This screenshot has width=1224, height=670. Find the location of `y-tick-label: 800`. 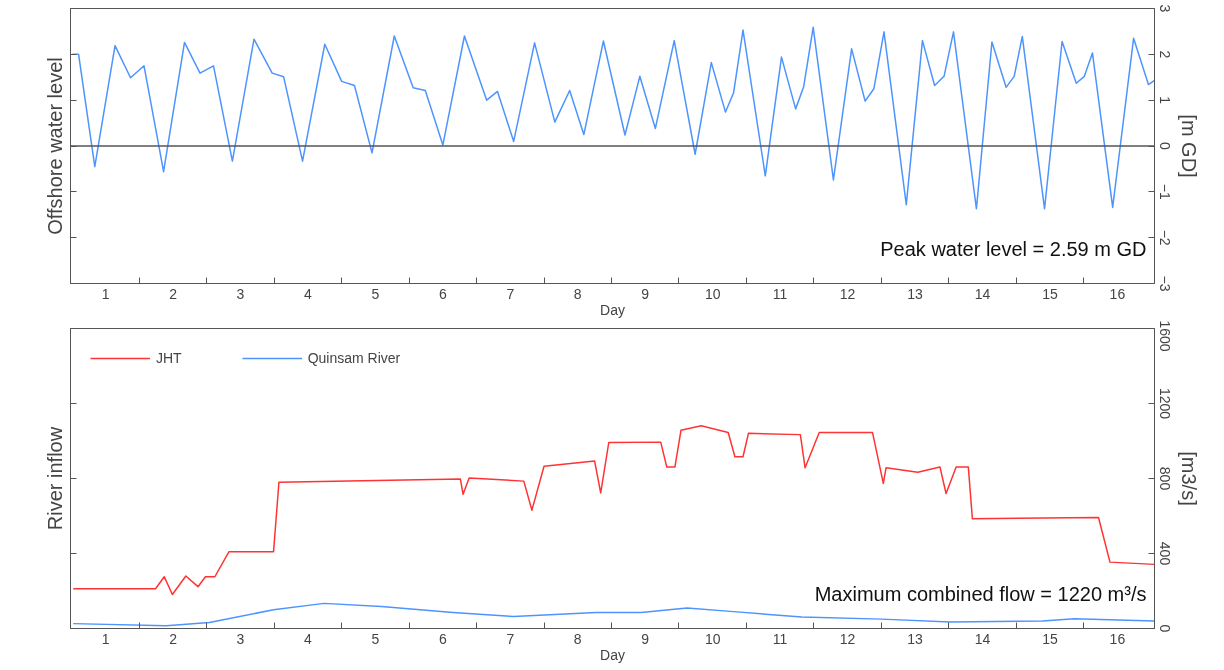

y-tick-label: 800 is located at coordinates (1164, 478).